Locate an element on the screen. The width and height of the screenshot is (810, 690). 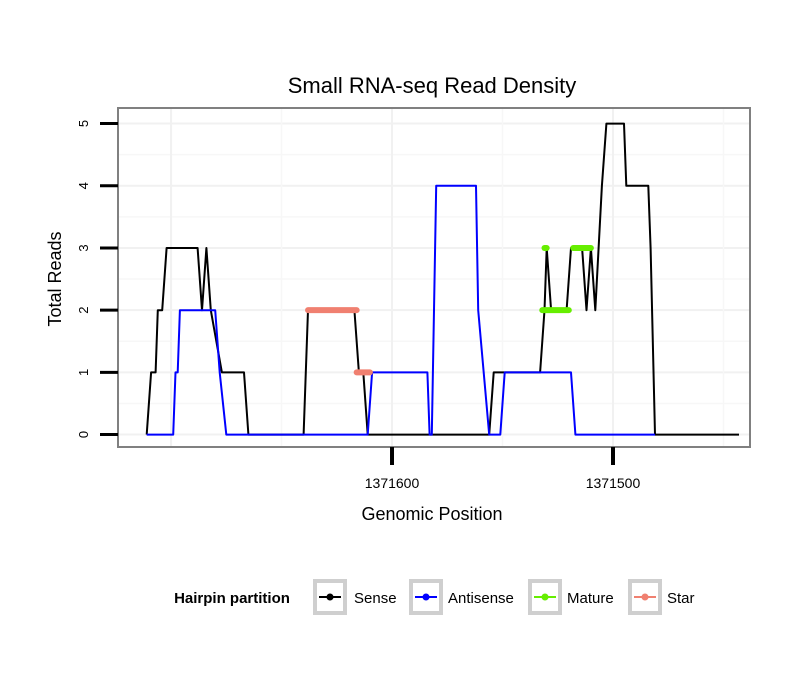
legend-title: Hairpin partition is located at coordinates (232, 598).